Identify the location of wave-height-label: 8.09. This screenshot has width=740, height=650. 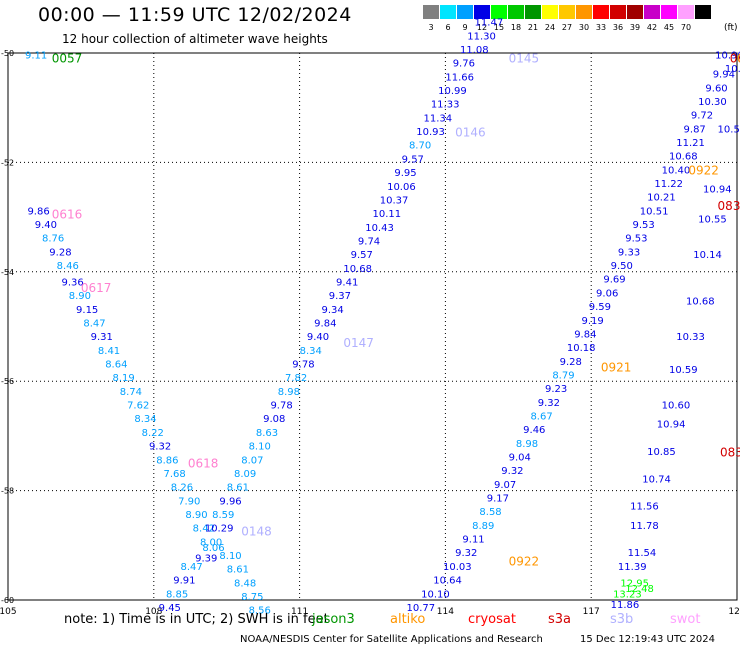
(245, 474).